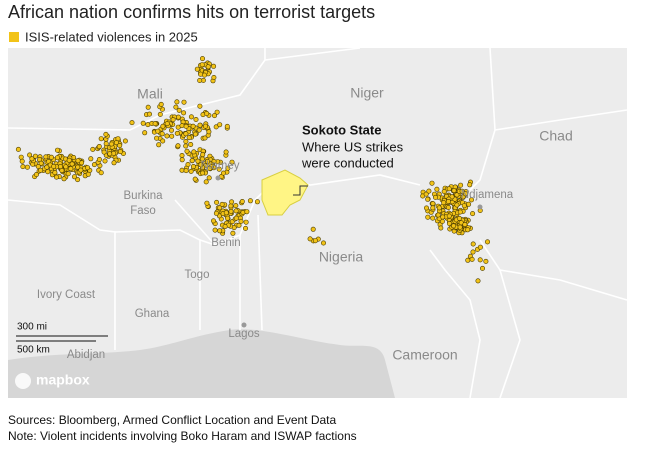  Describe the element at coordinates (424, 355) in the screenshot. I see `country-label: Cameroon` at that location.